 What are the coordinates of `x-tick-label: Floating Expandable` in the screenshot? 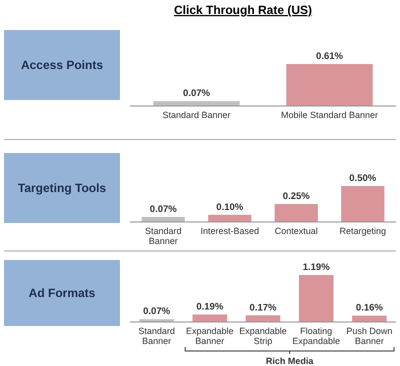 It's located at (316, 336).